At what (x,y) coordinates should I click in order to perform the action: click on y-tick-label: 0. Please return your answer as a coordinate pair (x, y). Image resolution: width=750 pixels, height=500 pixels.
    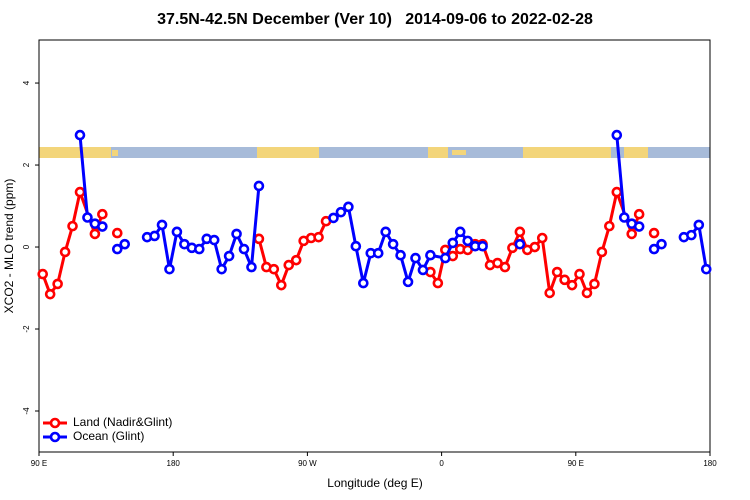
    Looking at the image, I should click on (26, 246).